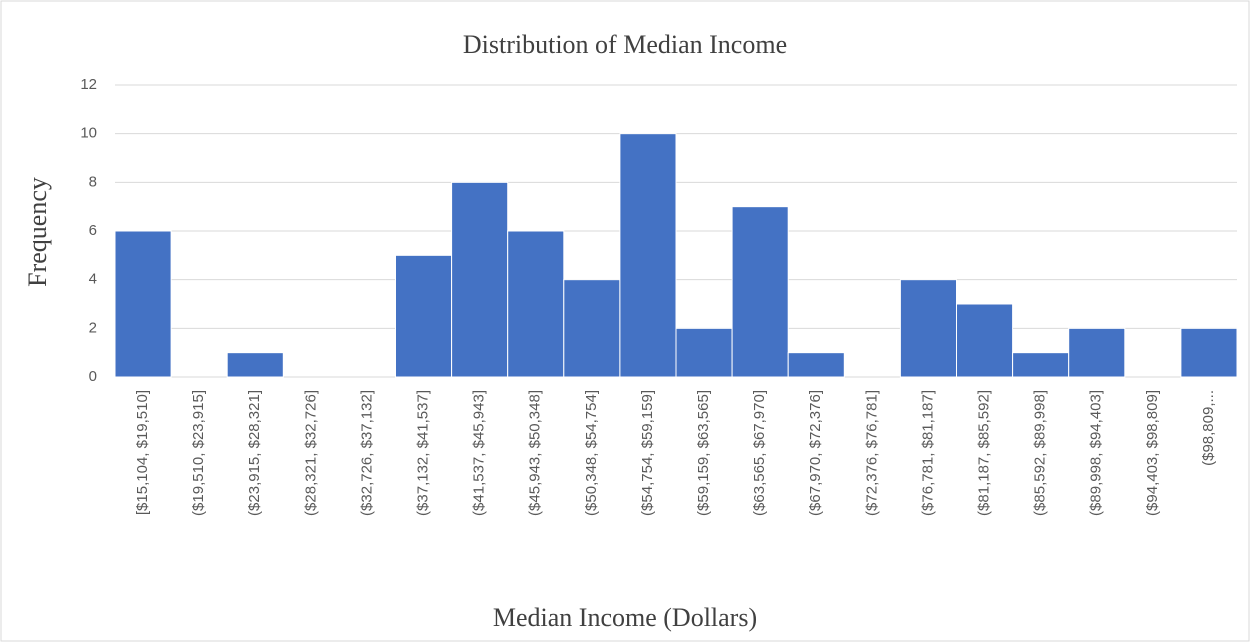  What do you see at coordinates (93, 279) in the screenshot?
I see `y-tick-label: 4` at bounding box center [93, 279].